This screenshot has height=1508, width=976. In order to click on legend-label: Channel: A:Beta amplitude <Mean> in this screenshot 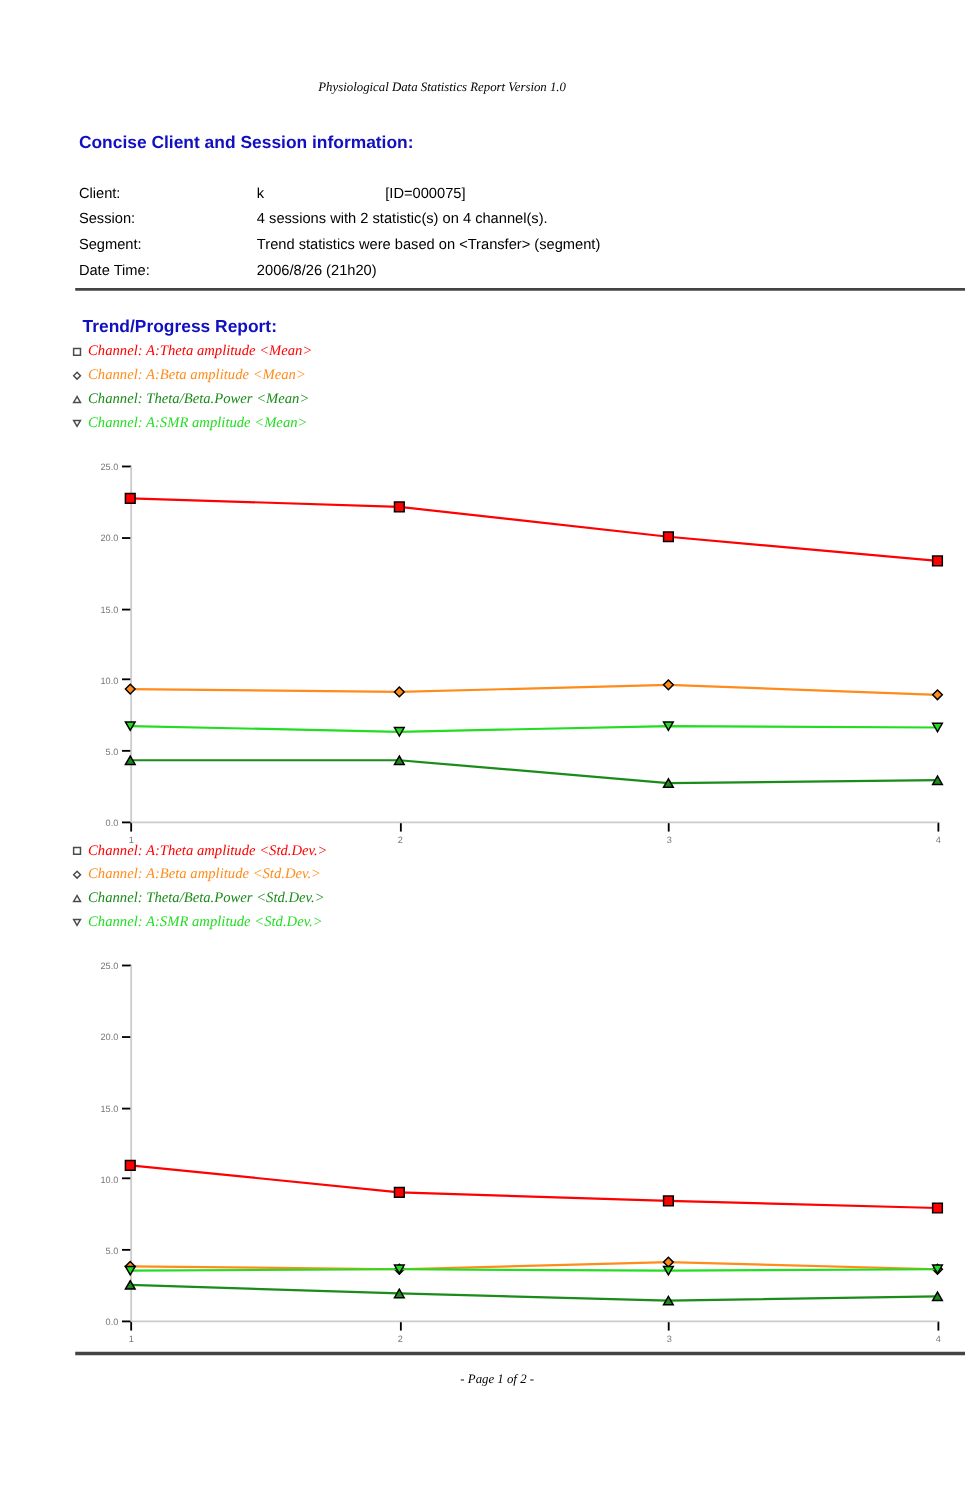, I will do `click(197, 374)`.